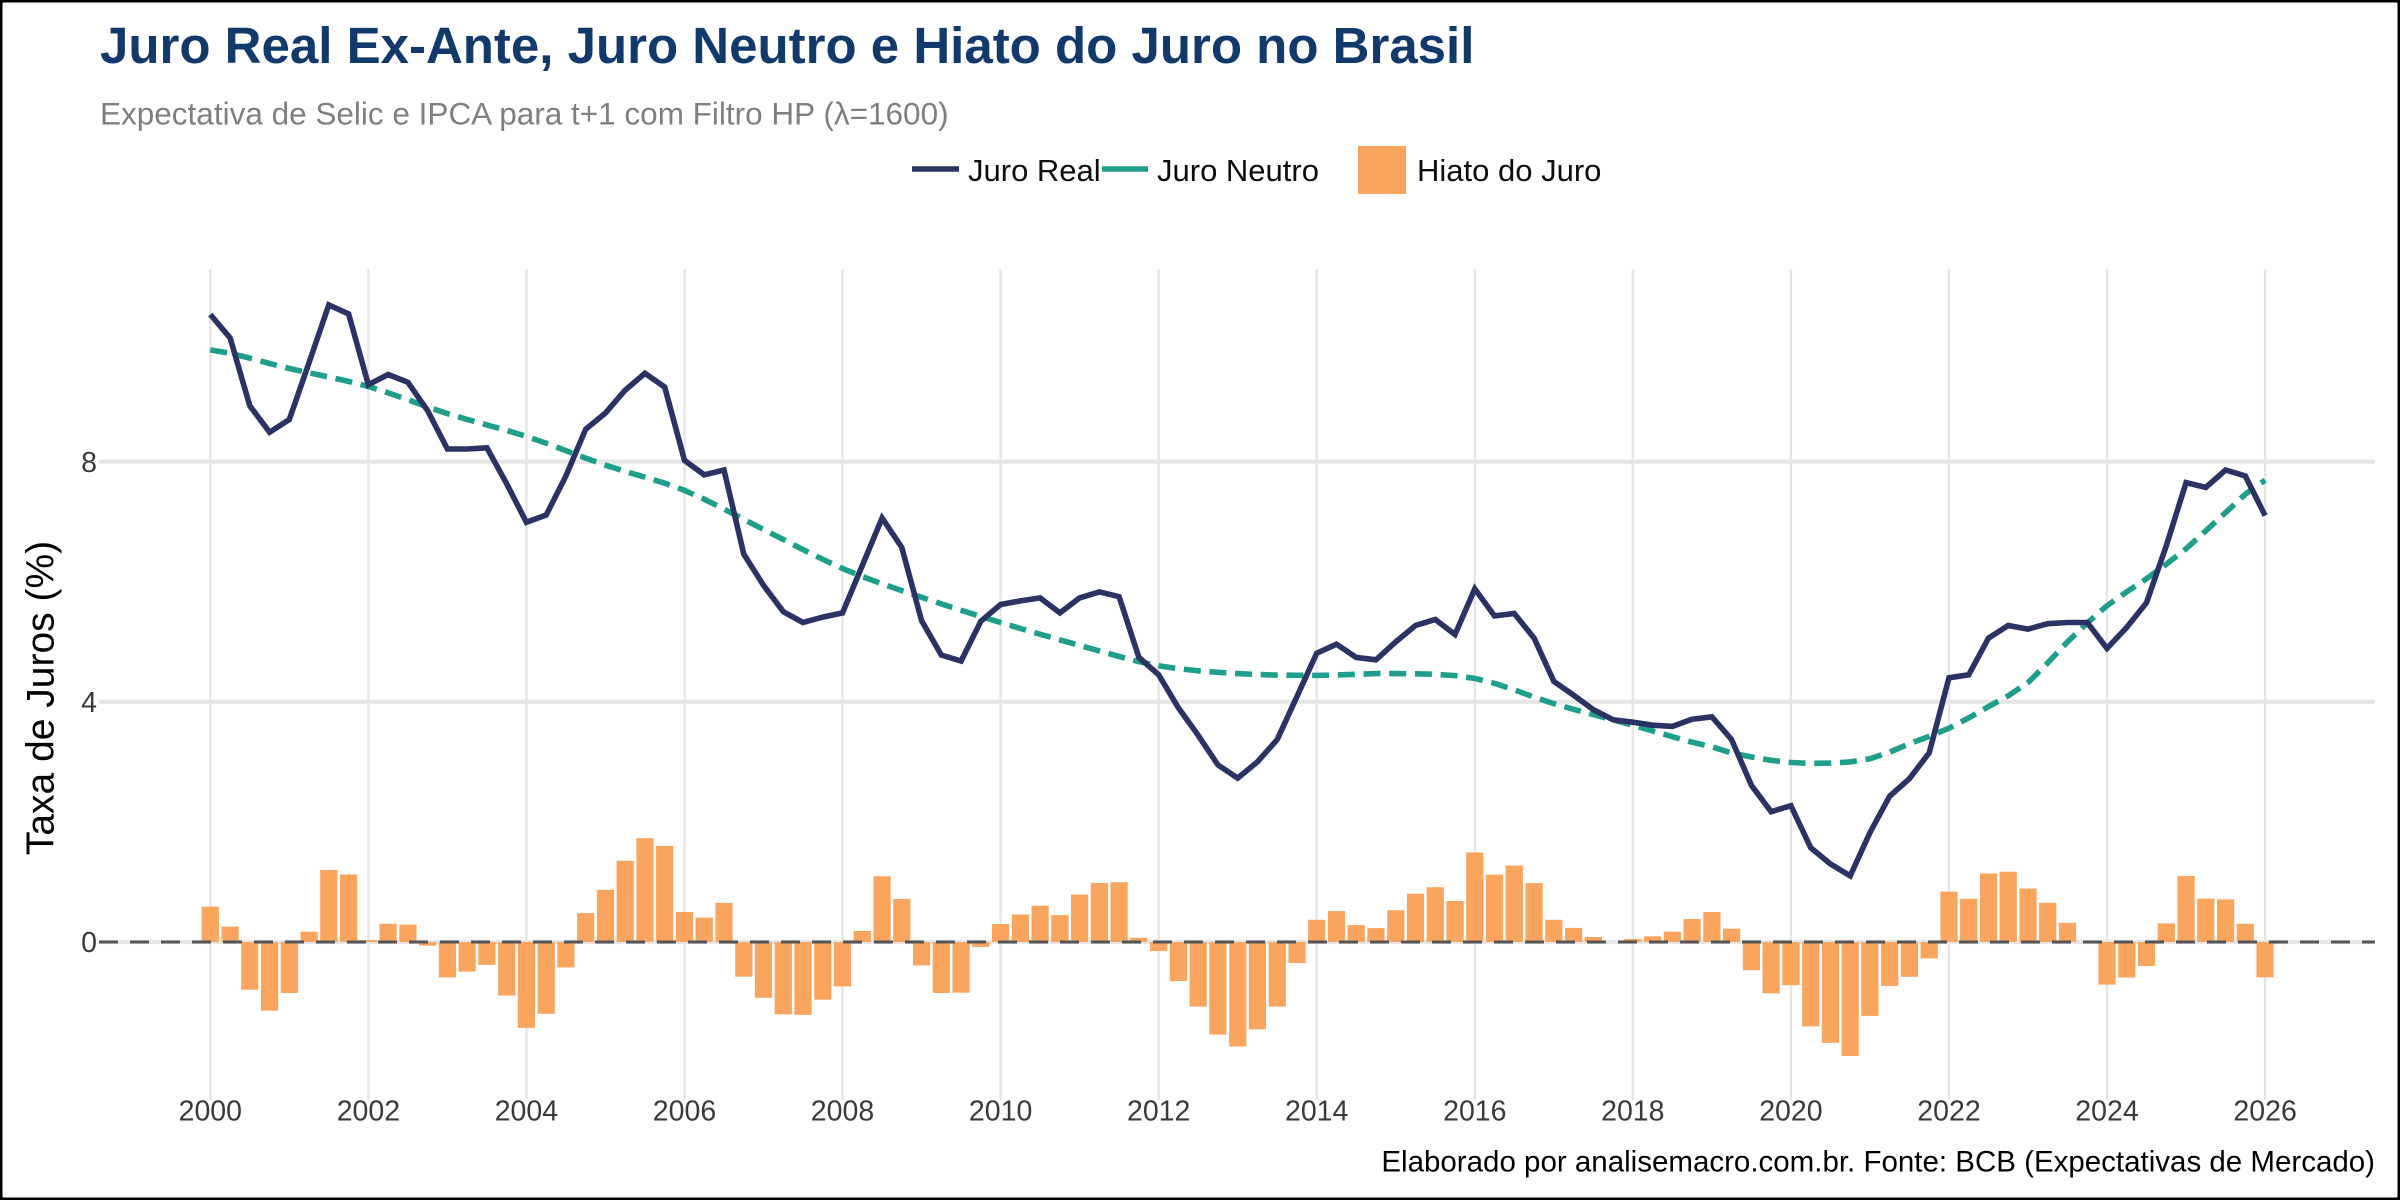 The image size is (2400, 1200). Describe the element at coordinates (1790, 1112) in the screenshot. I see `svg-text: 2020` at that location.